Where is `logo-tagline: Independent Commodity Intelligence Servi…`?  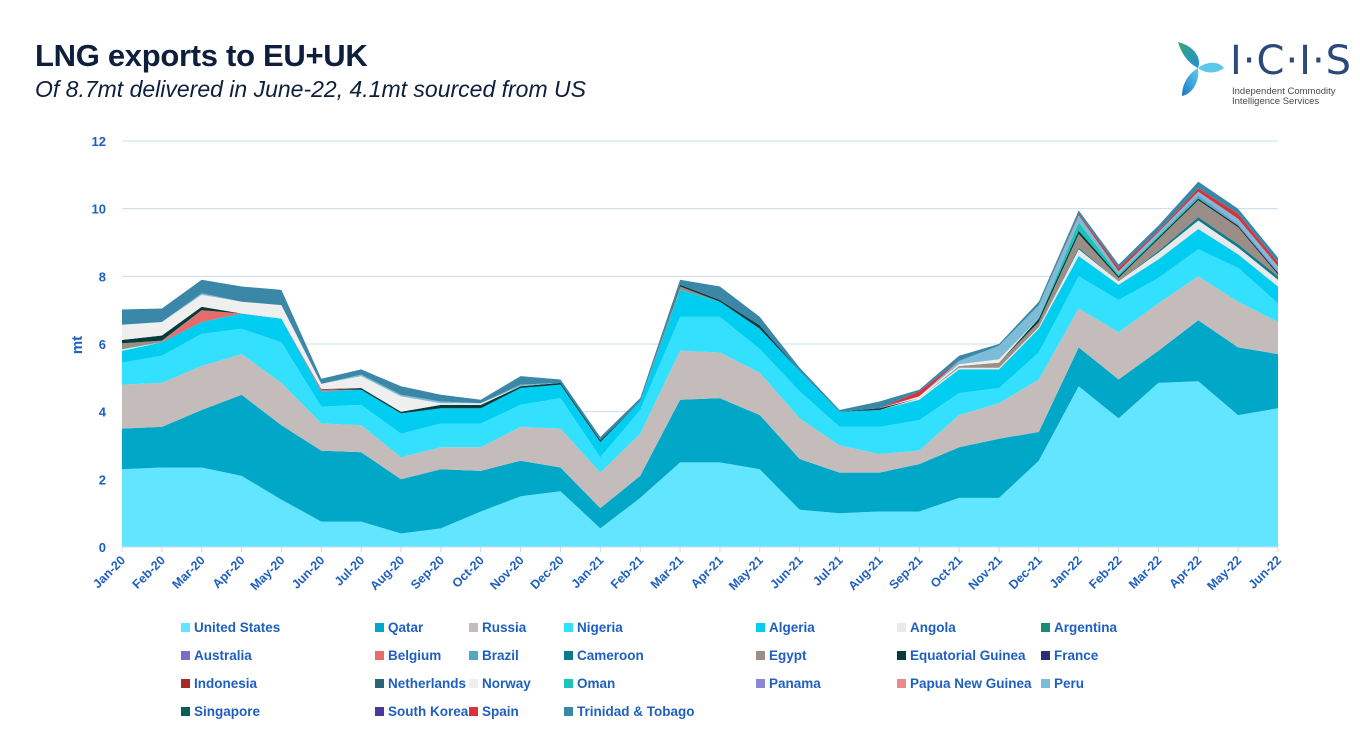 logo-tagline: Independent Commodity Intelligence Servi… is located at coordinates (1284, 97).